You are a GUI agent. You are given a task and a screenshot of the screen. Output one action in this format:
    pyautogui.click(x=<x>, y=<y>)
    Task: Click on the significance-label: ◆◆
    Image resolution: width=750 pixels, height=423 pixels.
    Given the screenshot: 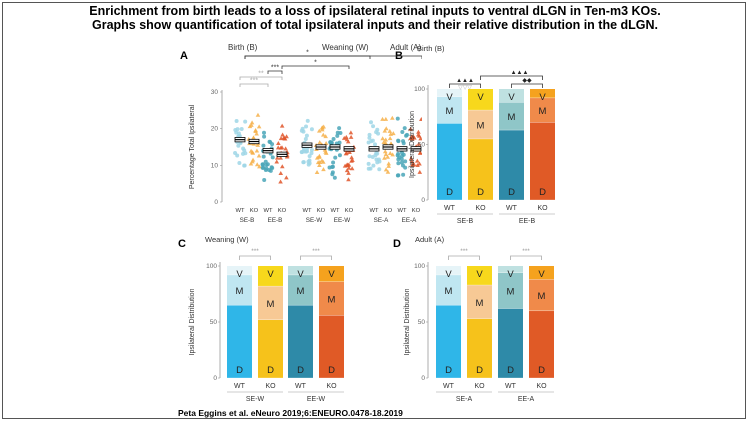 What is the action you would take?
    pyautogui.click(x=527, y=81)
    